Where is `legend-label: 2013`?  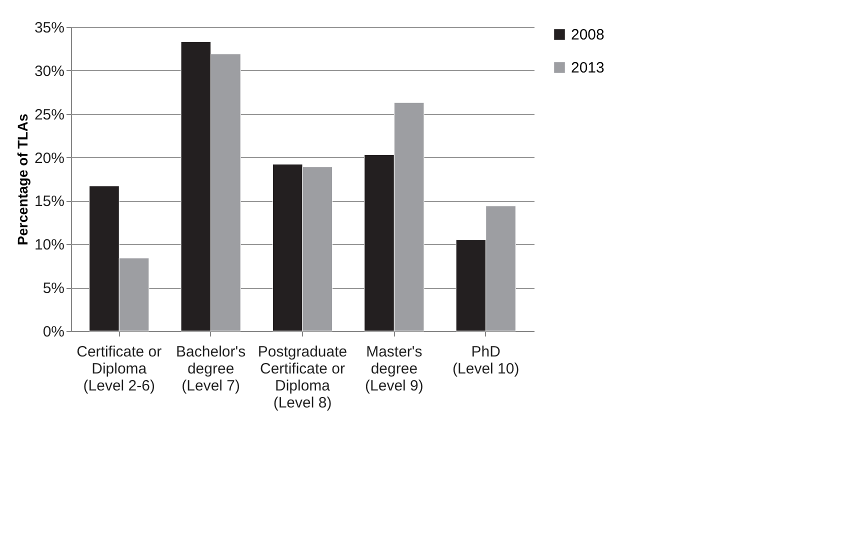
legend-label: 2013 is located at coordinates (587, 68).